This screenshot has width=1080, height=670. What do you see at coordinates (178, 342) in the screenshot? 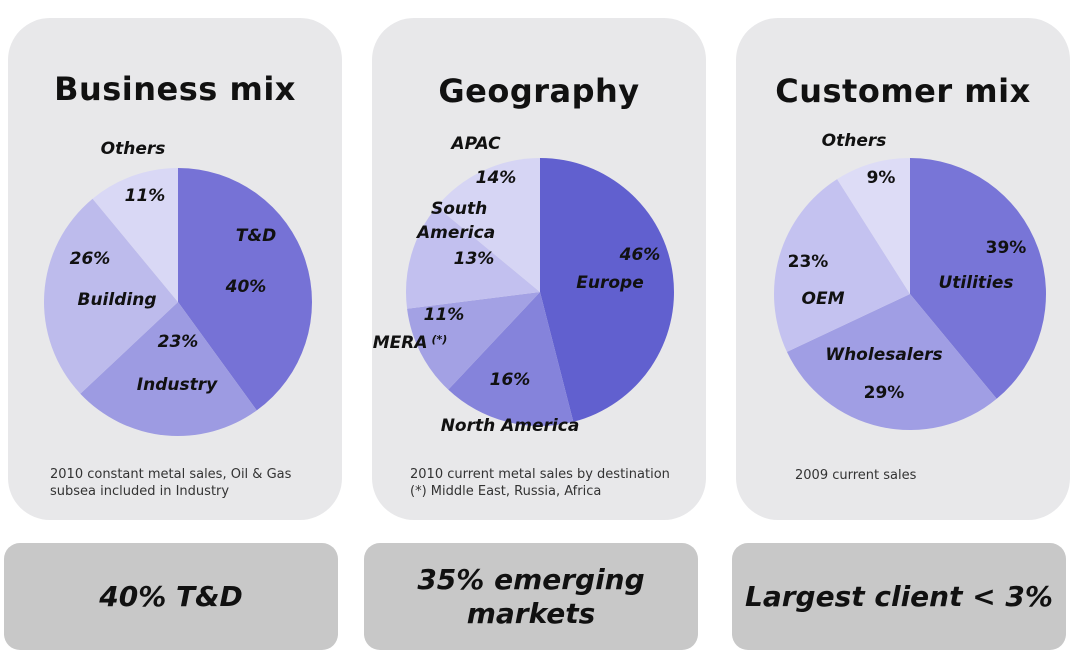
I see `slice-value-industry: 23%` at bounding box center [178, 342].